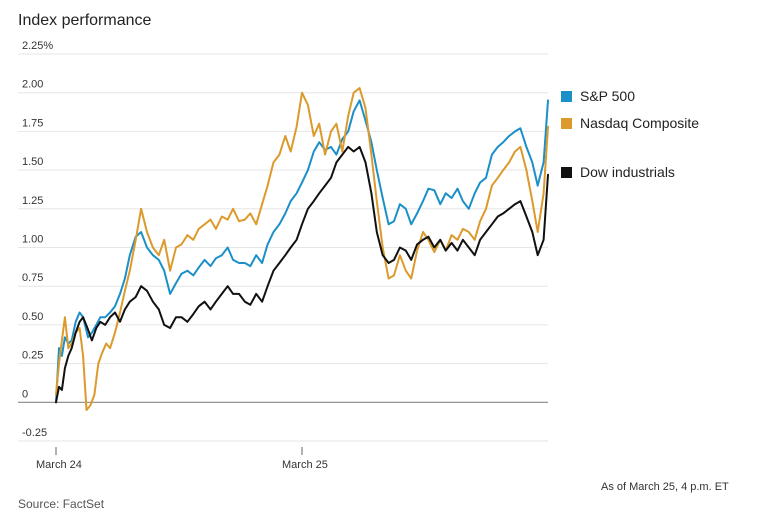  What do you see at coordinates (607, 96) in the screenshot?
I see `legend-label-sp500: S&P 500` at bounding box center [607, 96].